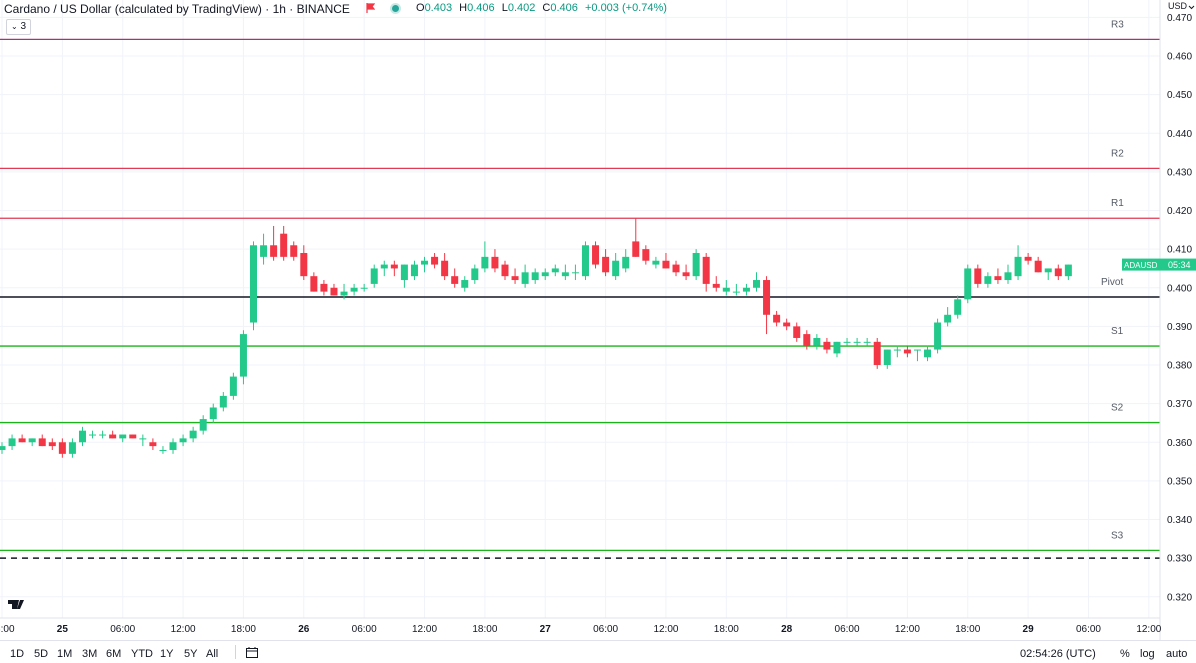  Describe the element at coordinates (19, 27) in the screenshot. I see `indicators-toggle-button: ⌄ 3` at that location.